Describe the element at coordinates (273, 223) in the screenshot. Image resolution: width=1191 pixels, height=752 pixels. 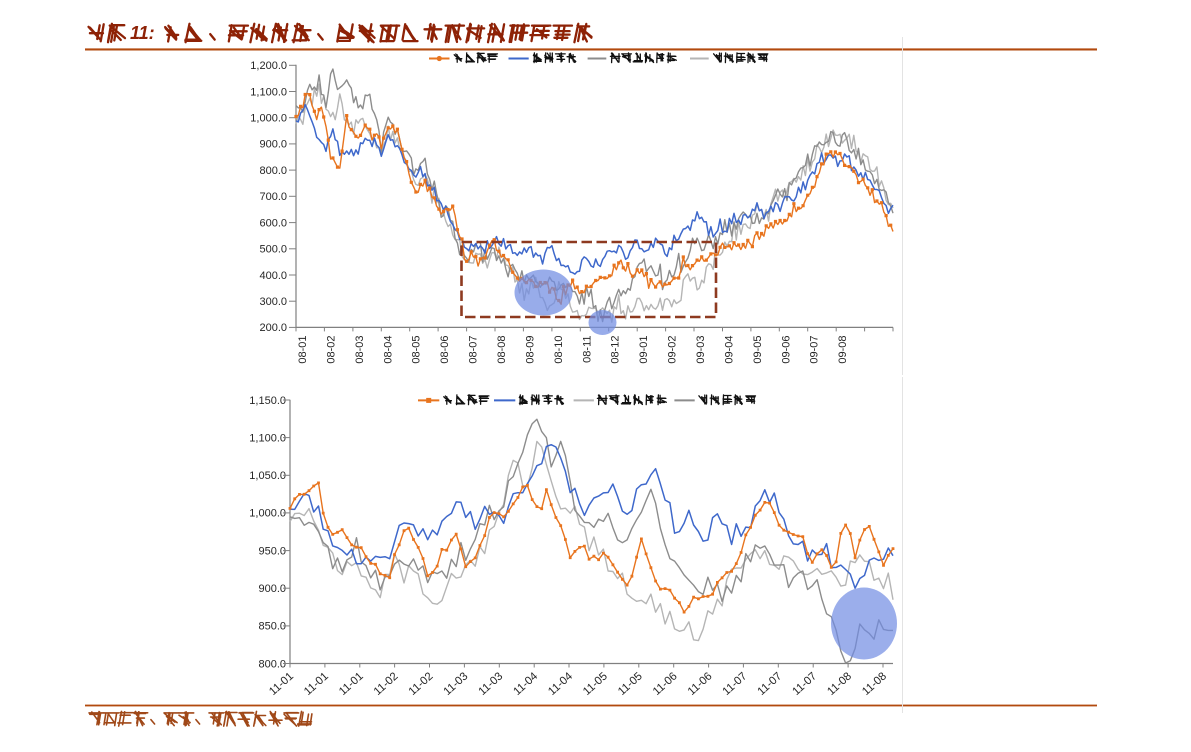
I see `svg-text: 600.0` at that location.